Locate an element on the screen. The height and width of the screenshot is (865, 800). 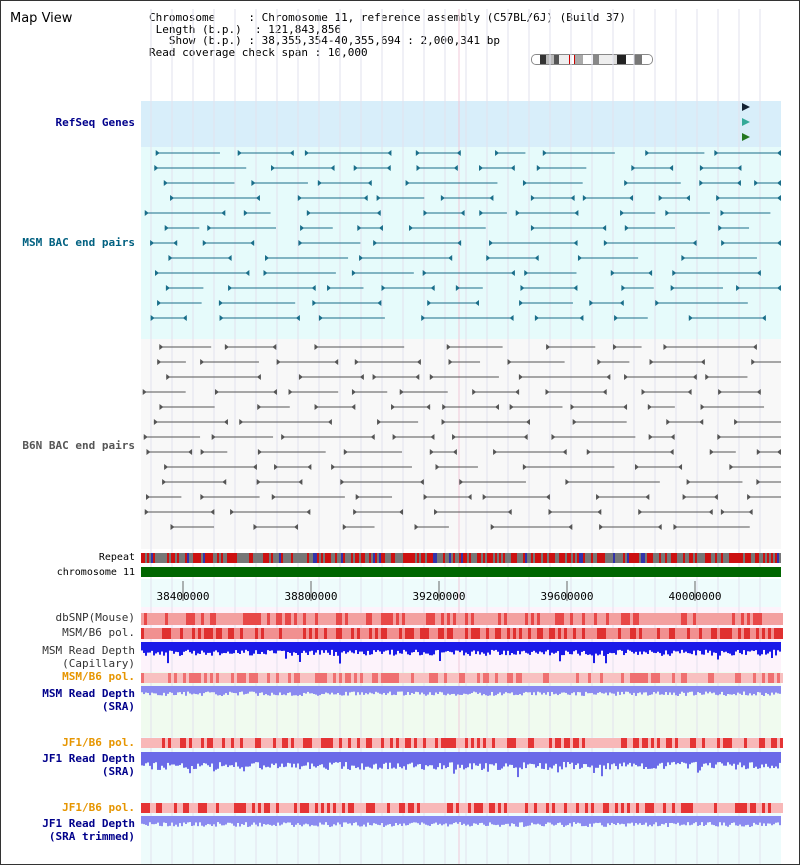
track-label-msm-b6-pol: MSM/B6 pol. is located at coordinates (98, 632).